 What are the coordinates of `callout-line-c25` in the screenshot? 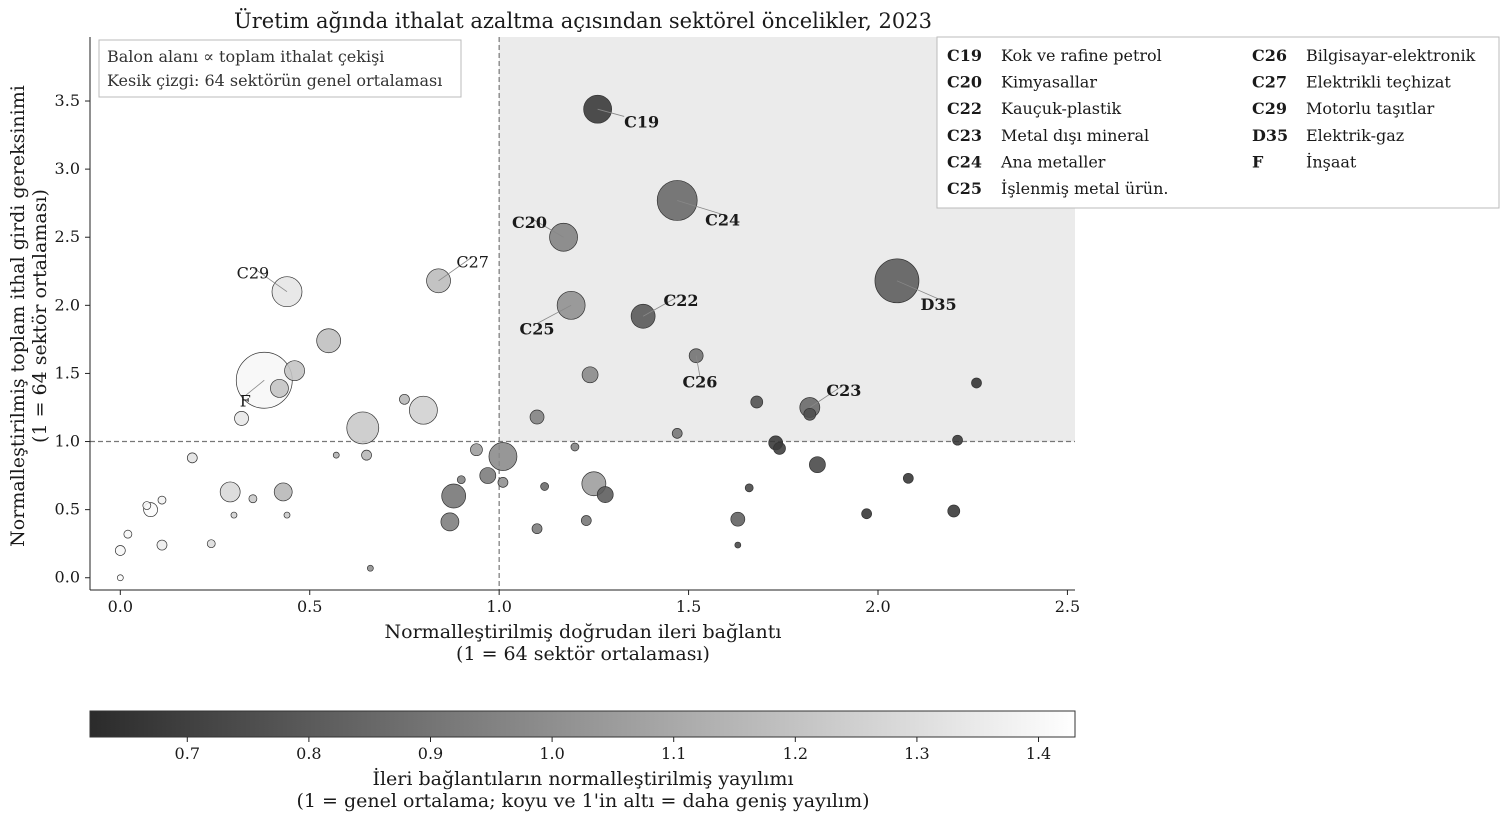 It's located at (554, 314).